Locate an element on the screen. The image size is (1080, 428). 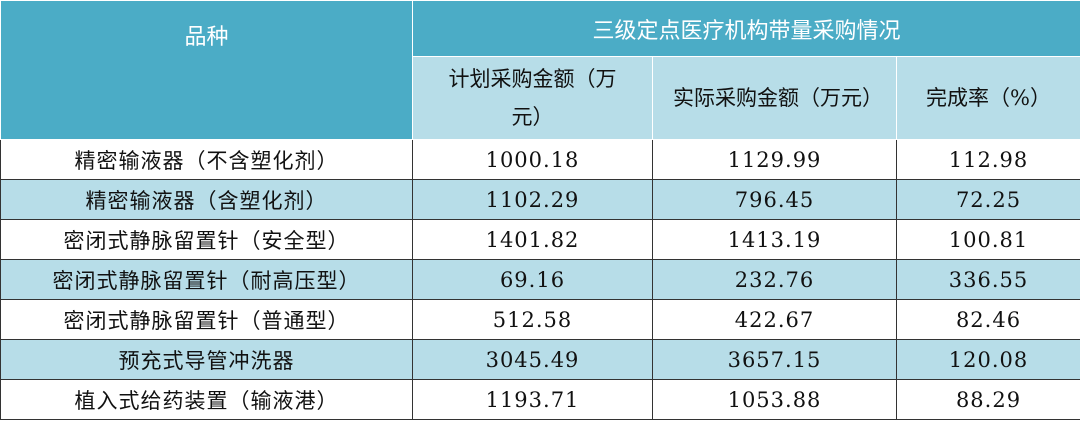
value-cell: 1413.19 is located at coordinates (774, 239).